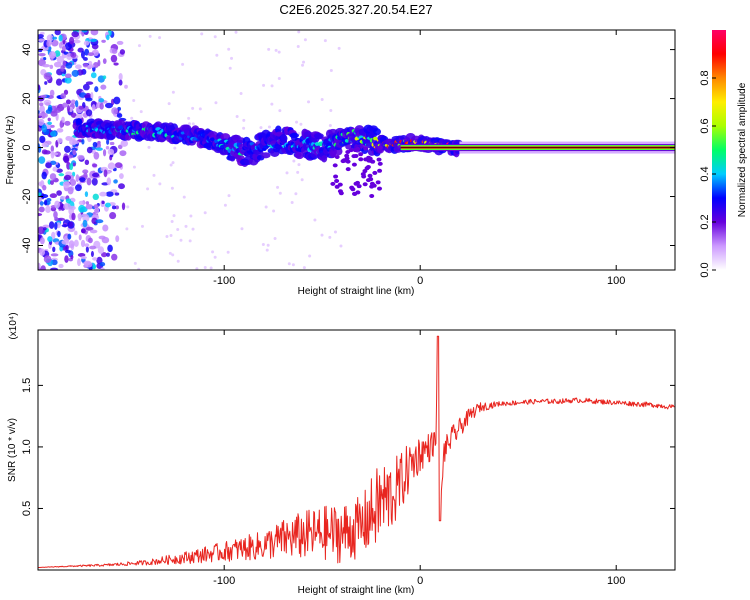  Describe the element at coordinates (27, 49) in the screenshot. I see `heatmap-ytick-label: 40` at that location.